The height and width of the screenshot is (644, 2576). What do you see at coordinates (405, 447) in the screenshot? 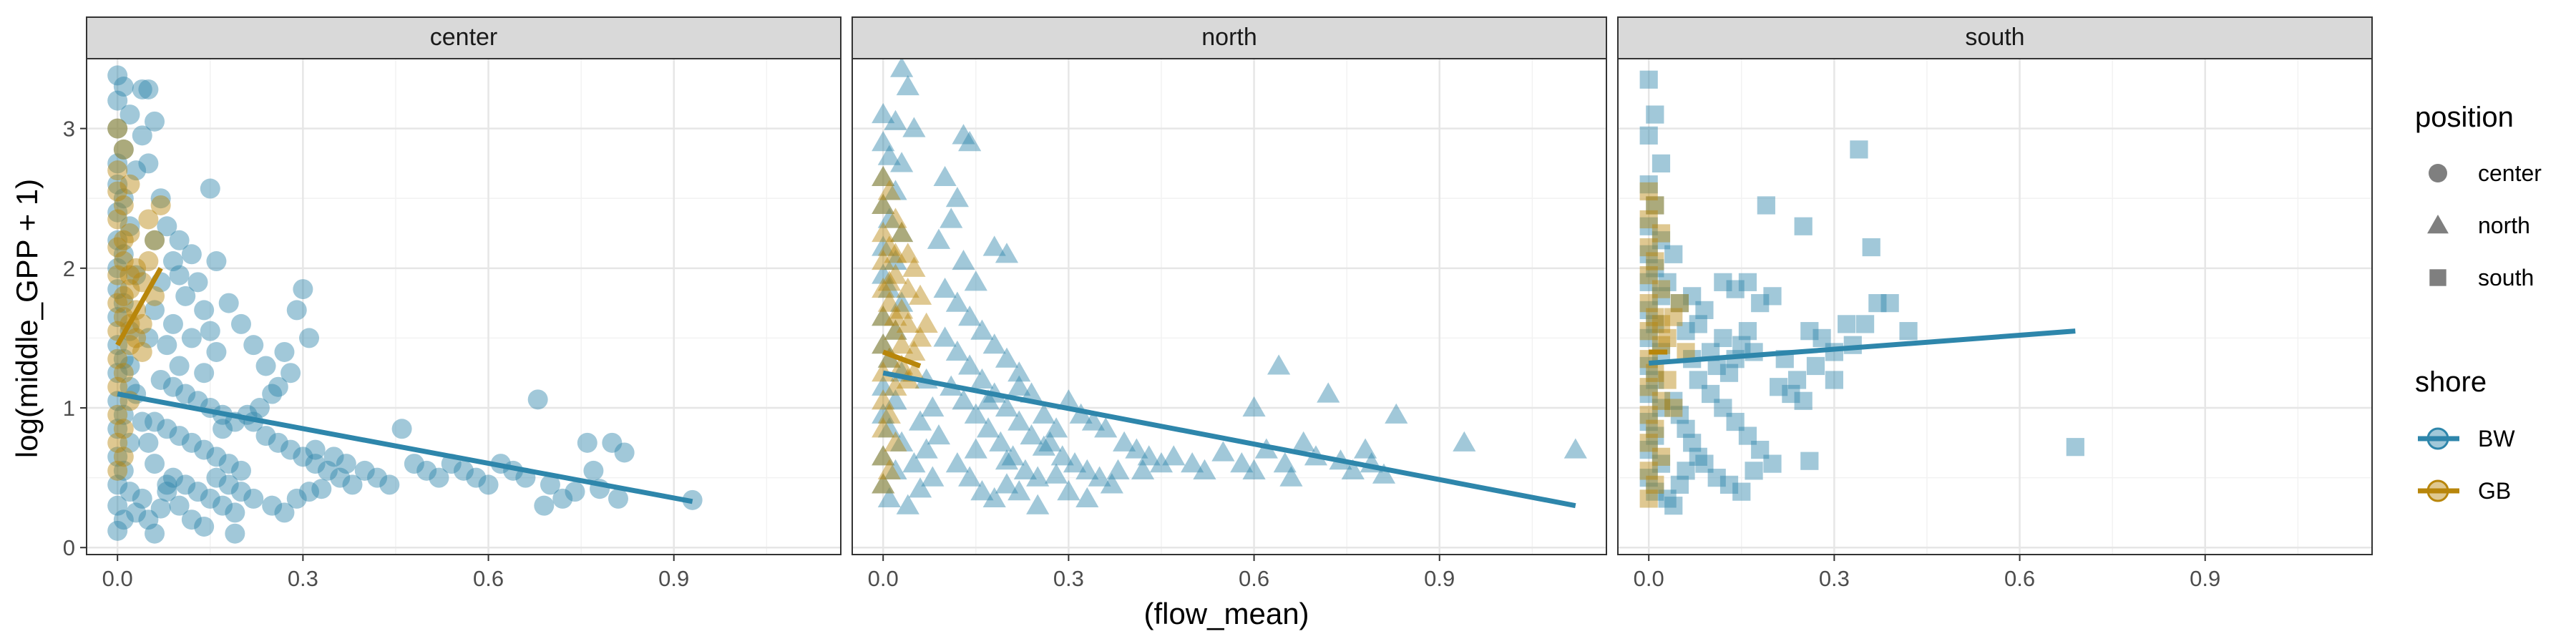
I see `trend-line-bw` at bounding box center [405, 447].